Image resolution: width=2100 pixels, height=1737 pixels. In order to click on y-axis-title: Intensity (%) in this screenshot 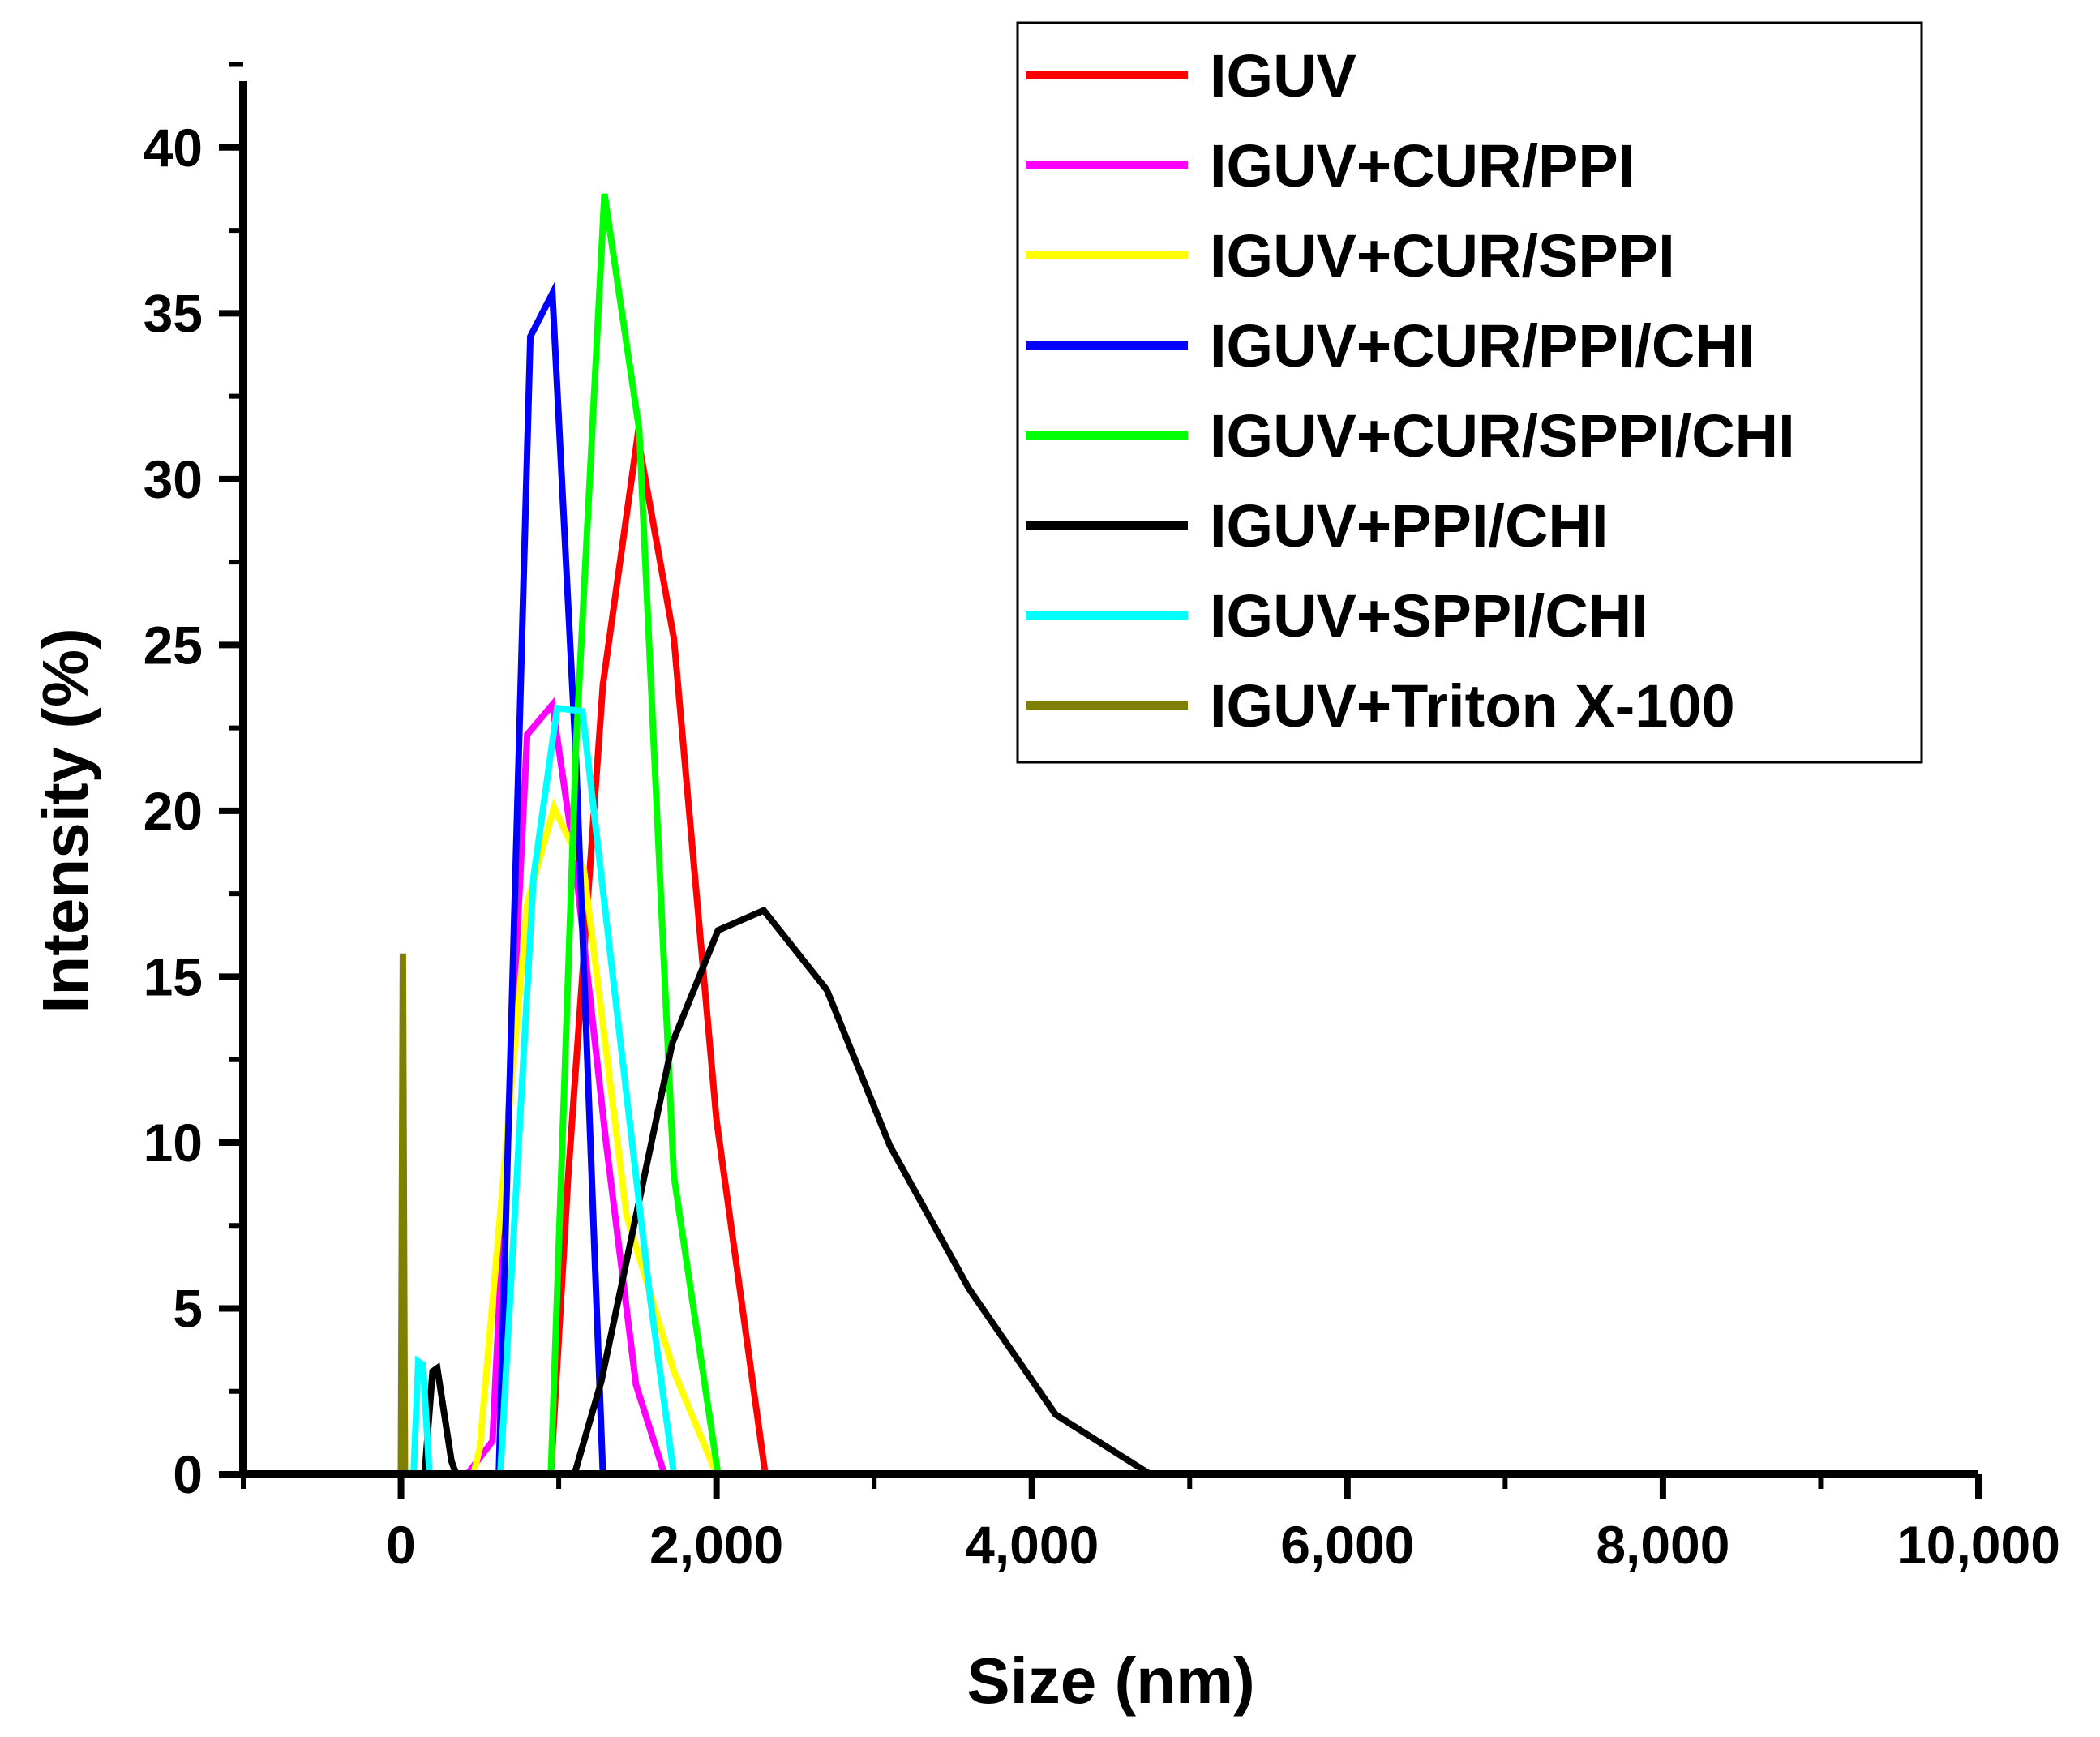, I will do `click(65, 821)`.